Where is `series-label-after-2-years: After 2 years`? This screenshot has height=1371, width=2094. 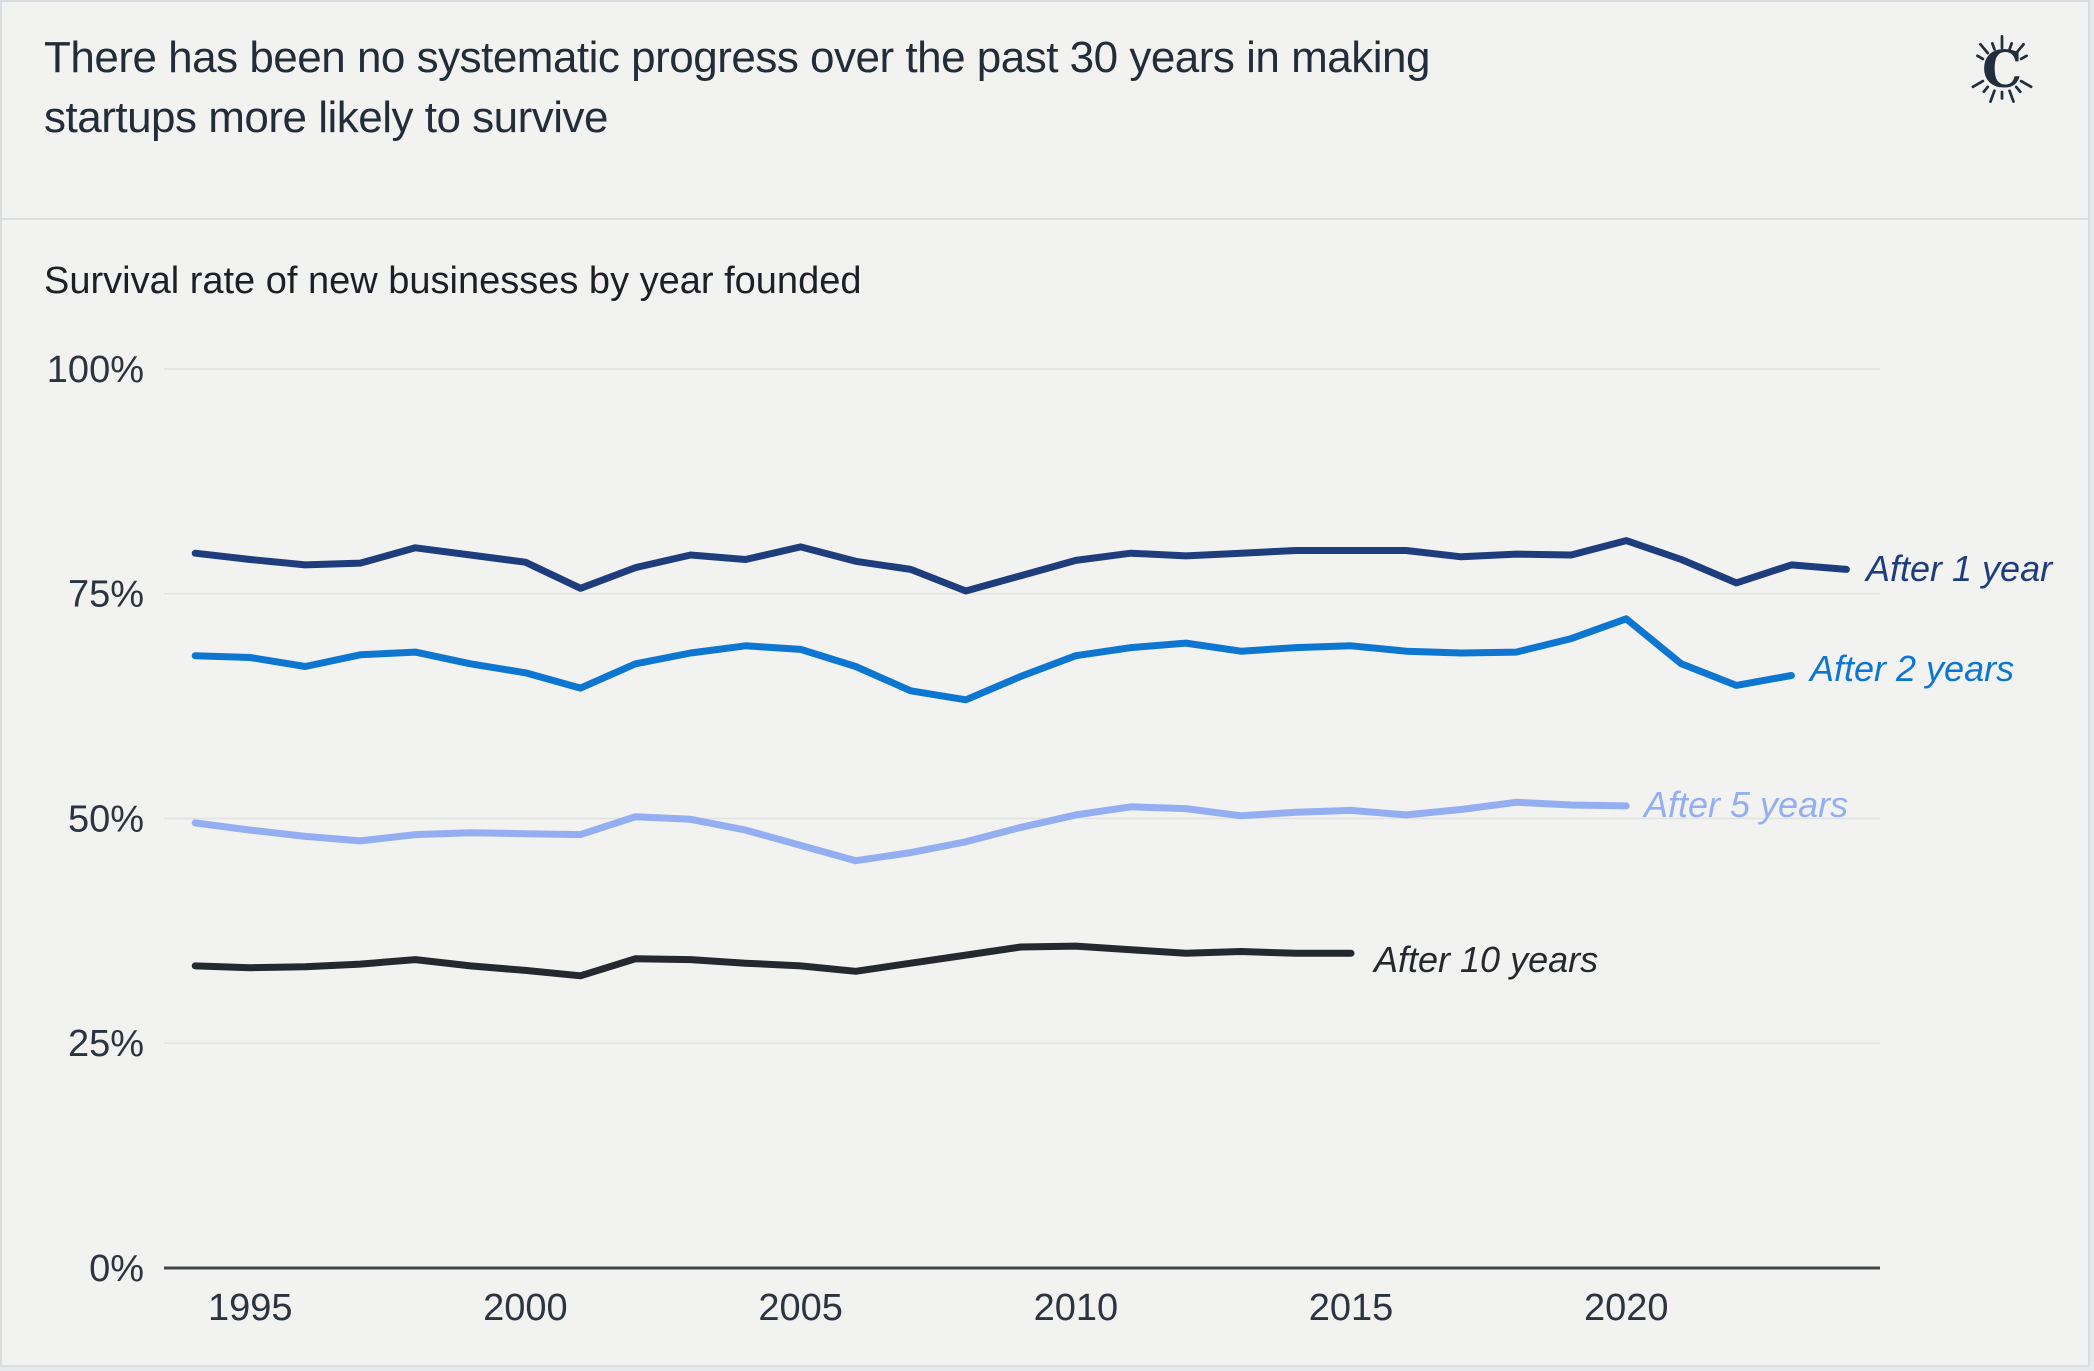 series-label-after-2-years: After 2 years is located at coordinates (1911, 668).